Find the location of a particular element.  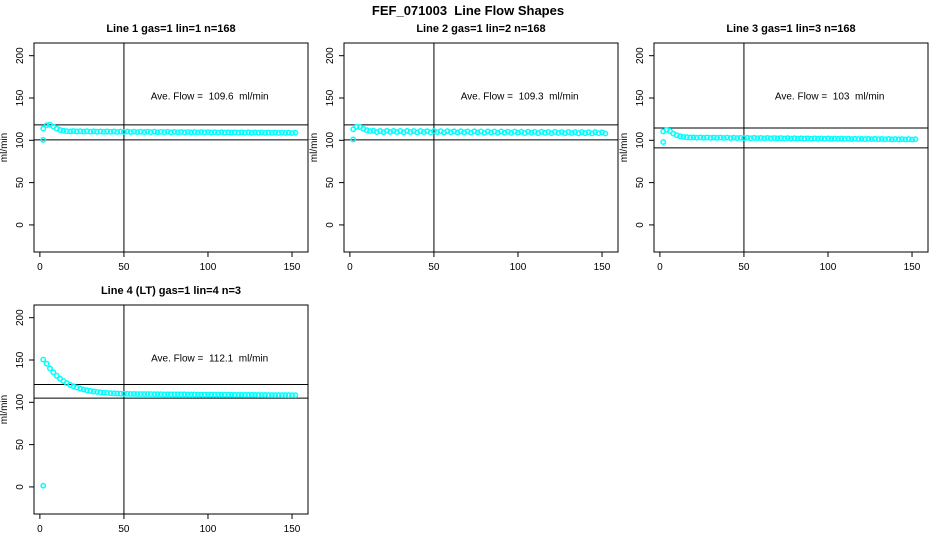

ave-flow-annotation: Ave. Flow = 112.1 ml/min is located at coordinates (209, 358).